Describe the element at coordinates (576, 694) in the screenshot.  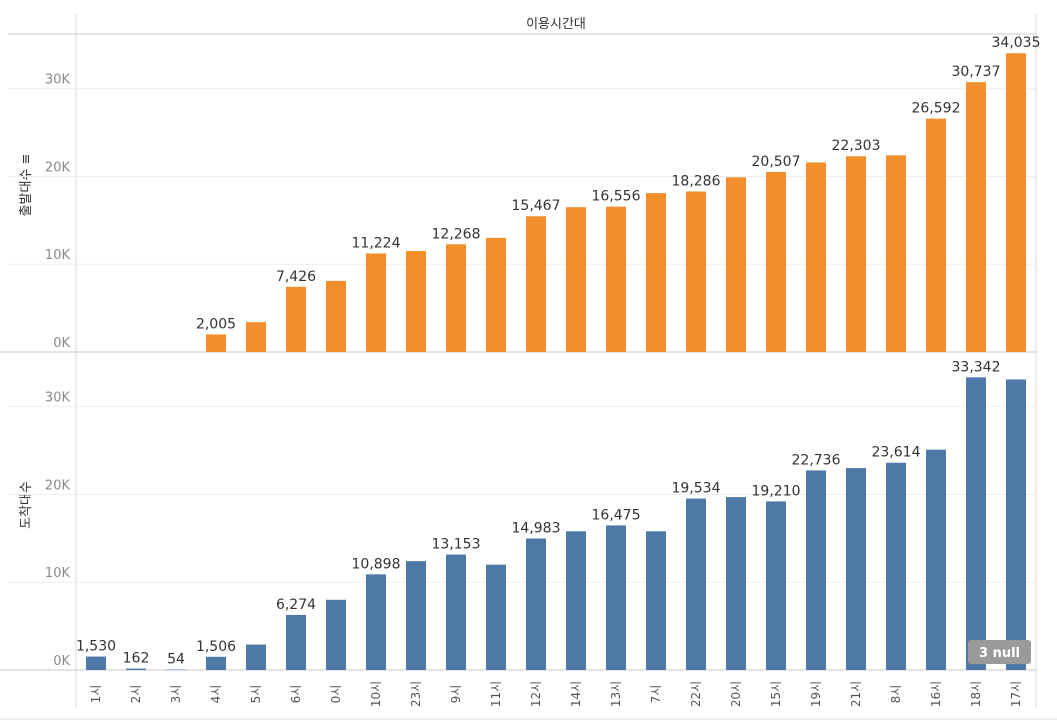
I see `x-tick-label: 14시` at that location.